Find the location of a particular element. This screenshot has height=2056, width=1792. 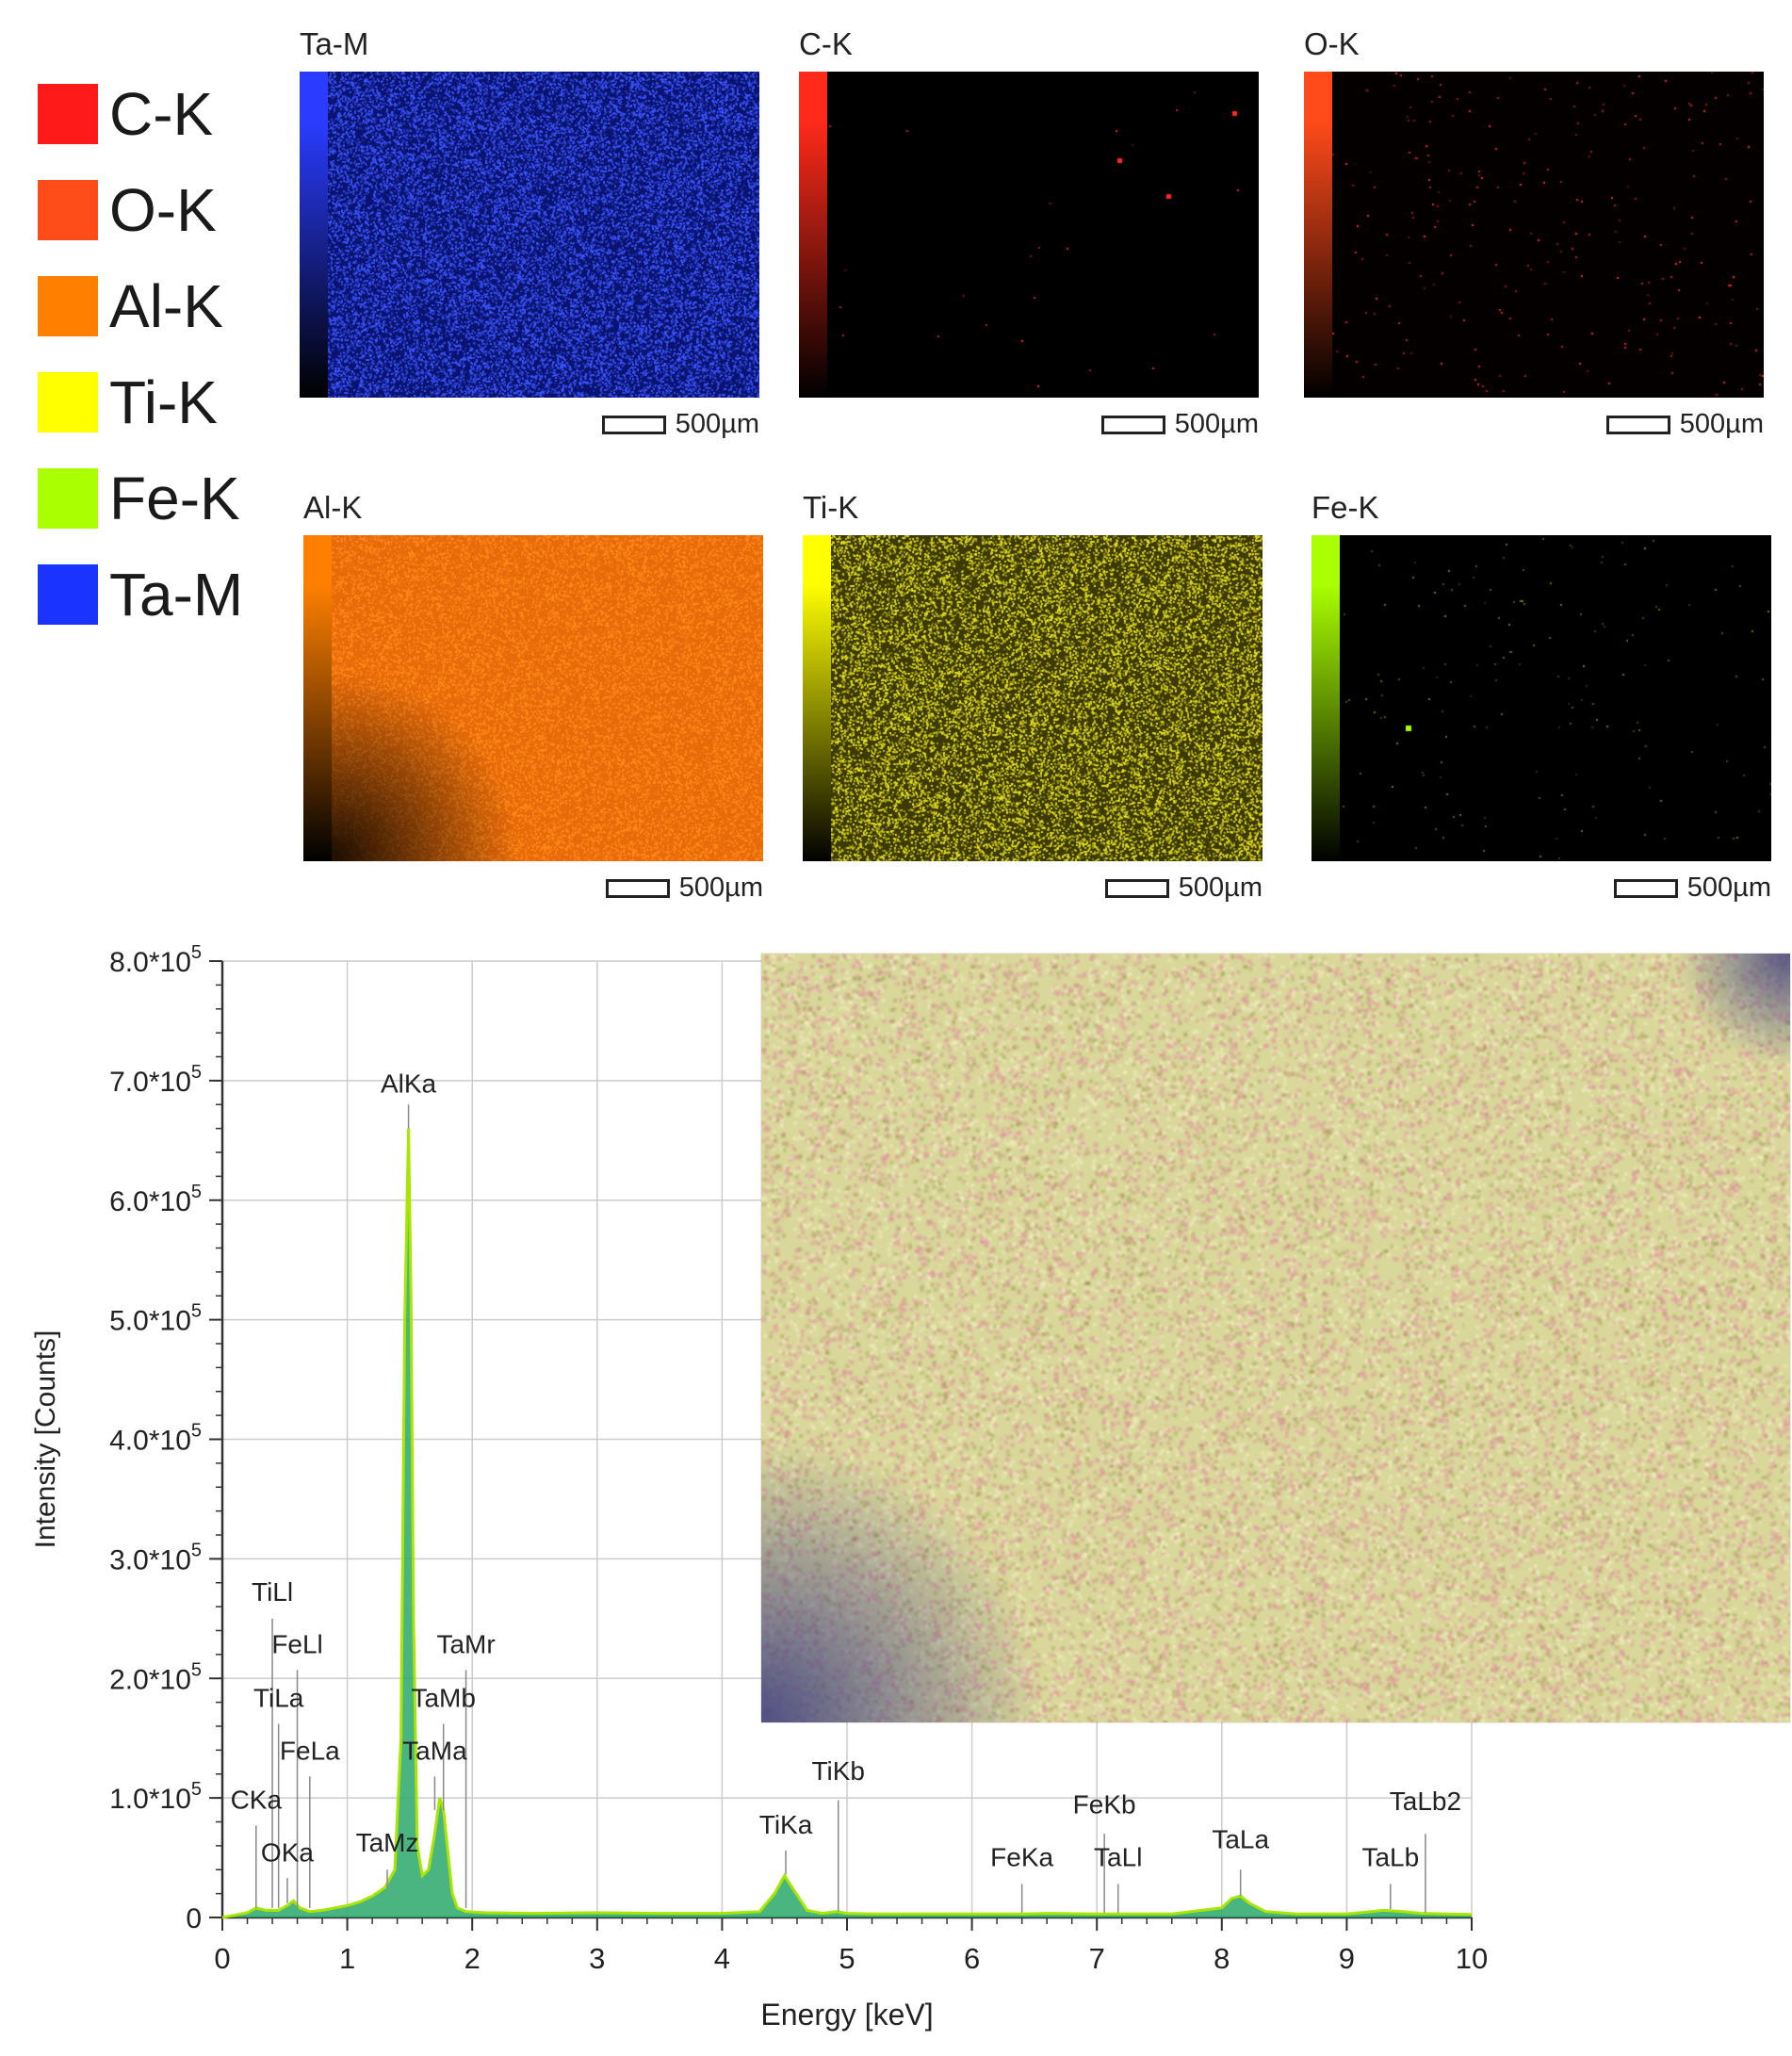

legend-item: O-K is located at coordinates (160, 210).